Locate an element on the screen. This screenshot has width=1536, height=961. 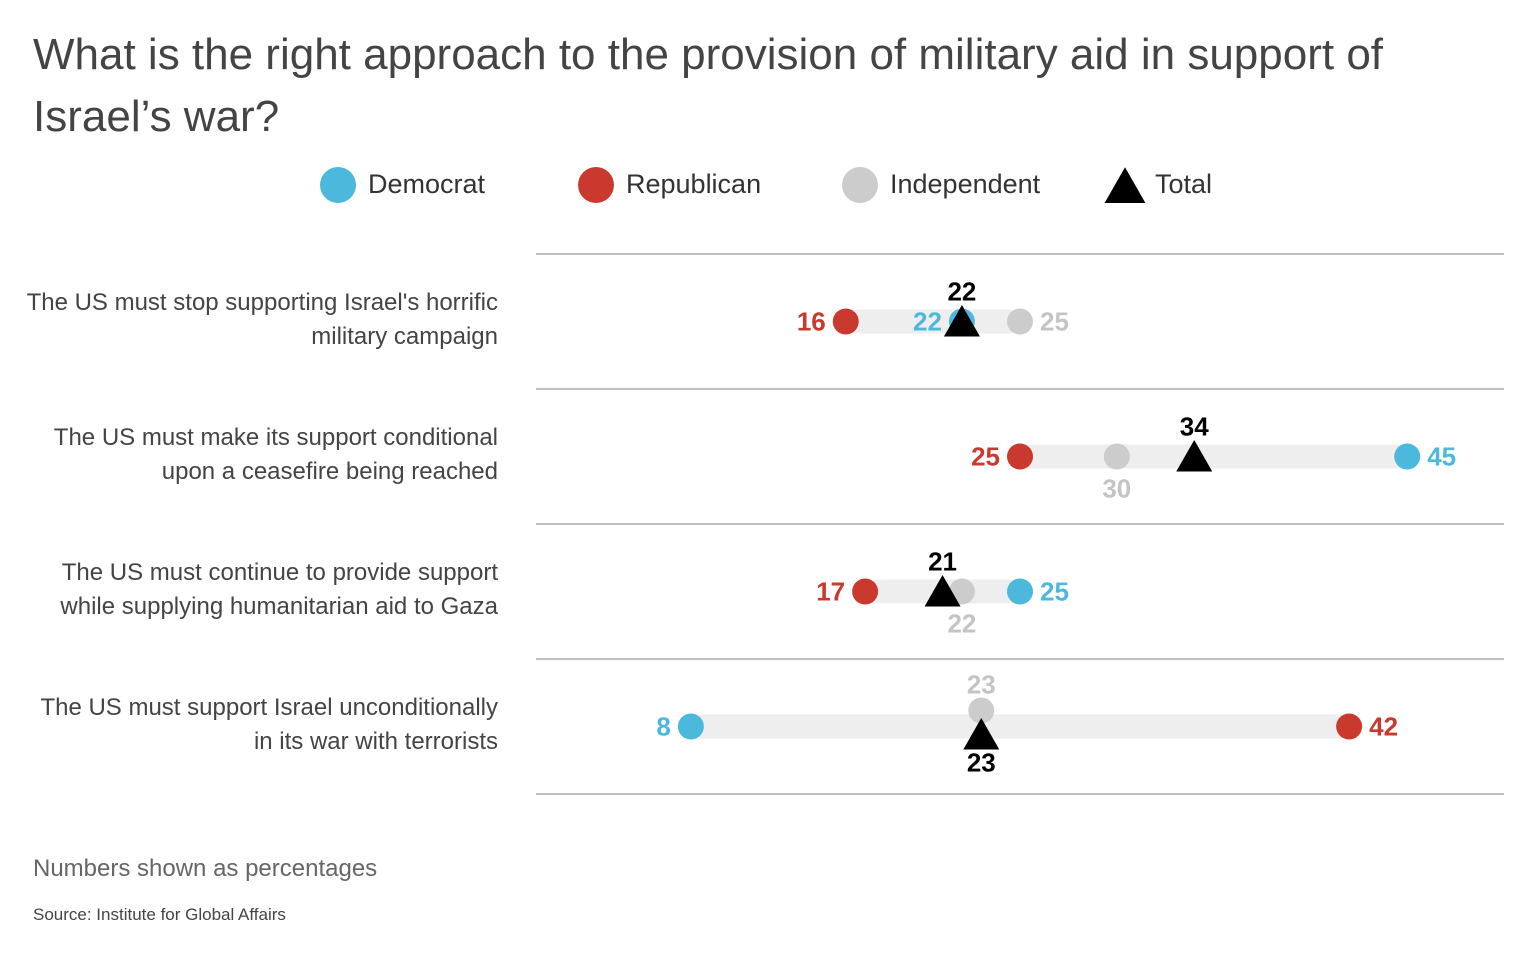
value-label: 30 is located at coordinates (1116, 488).